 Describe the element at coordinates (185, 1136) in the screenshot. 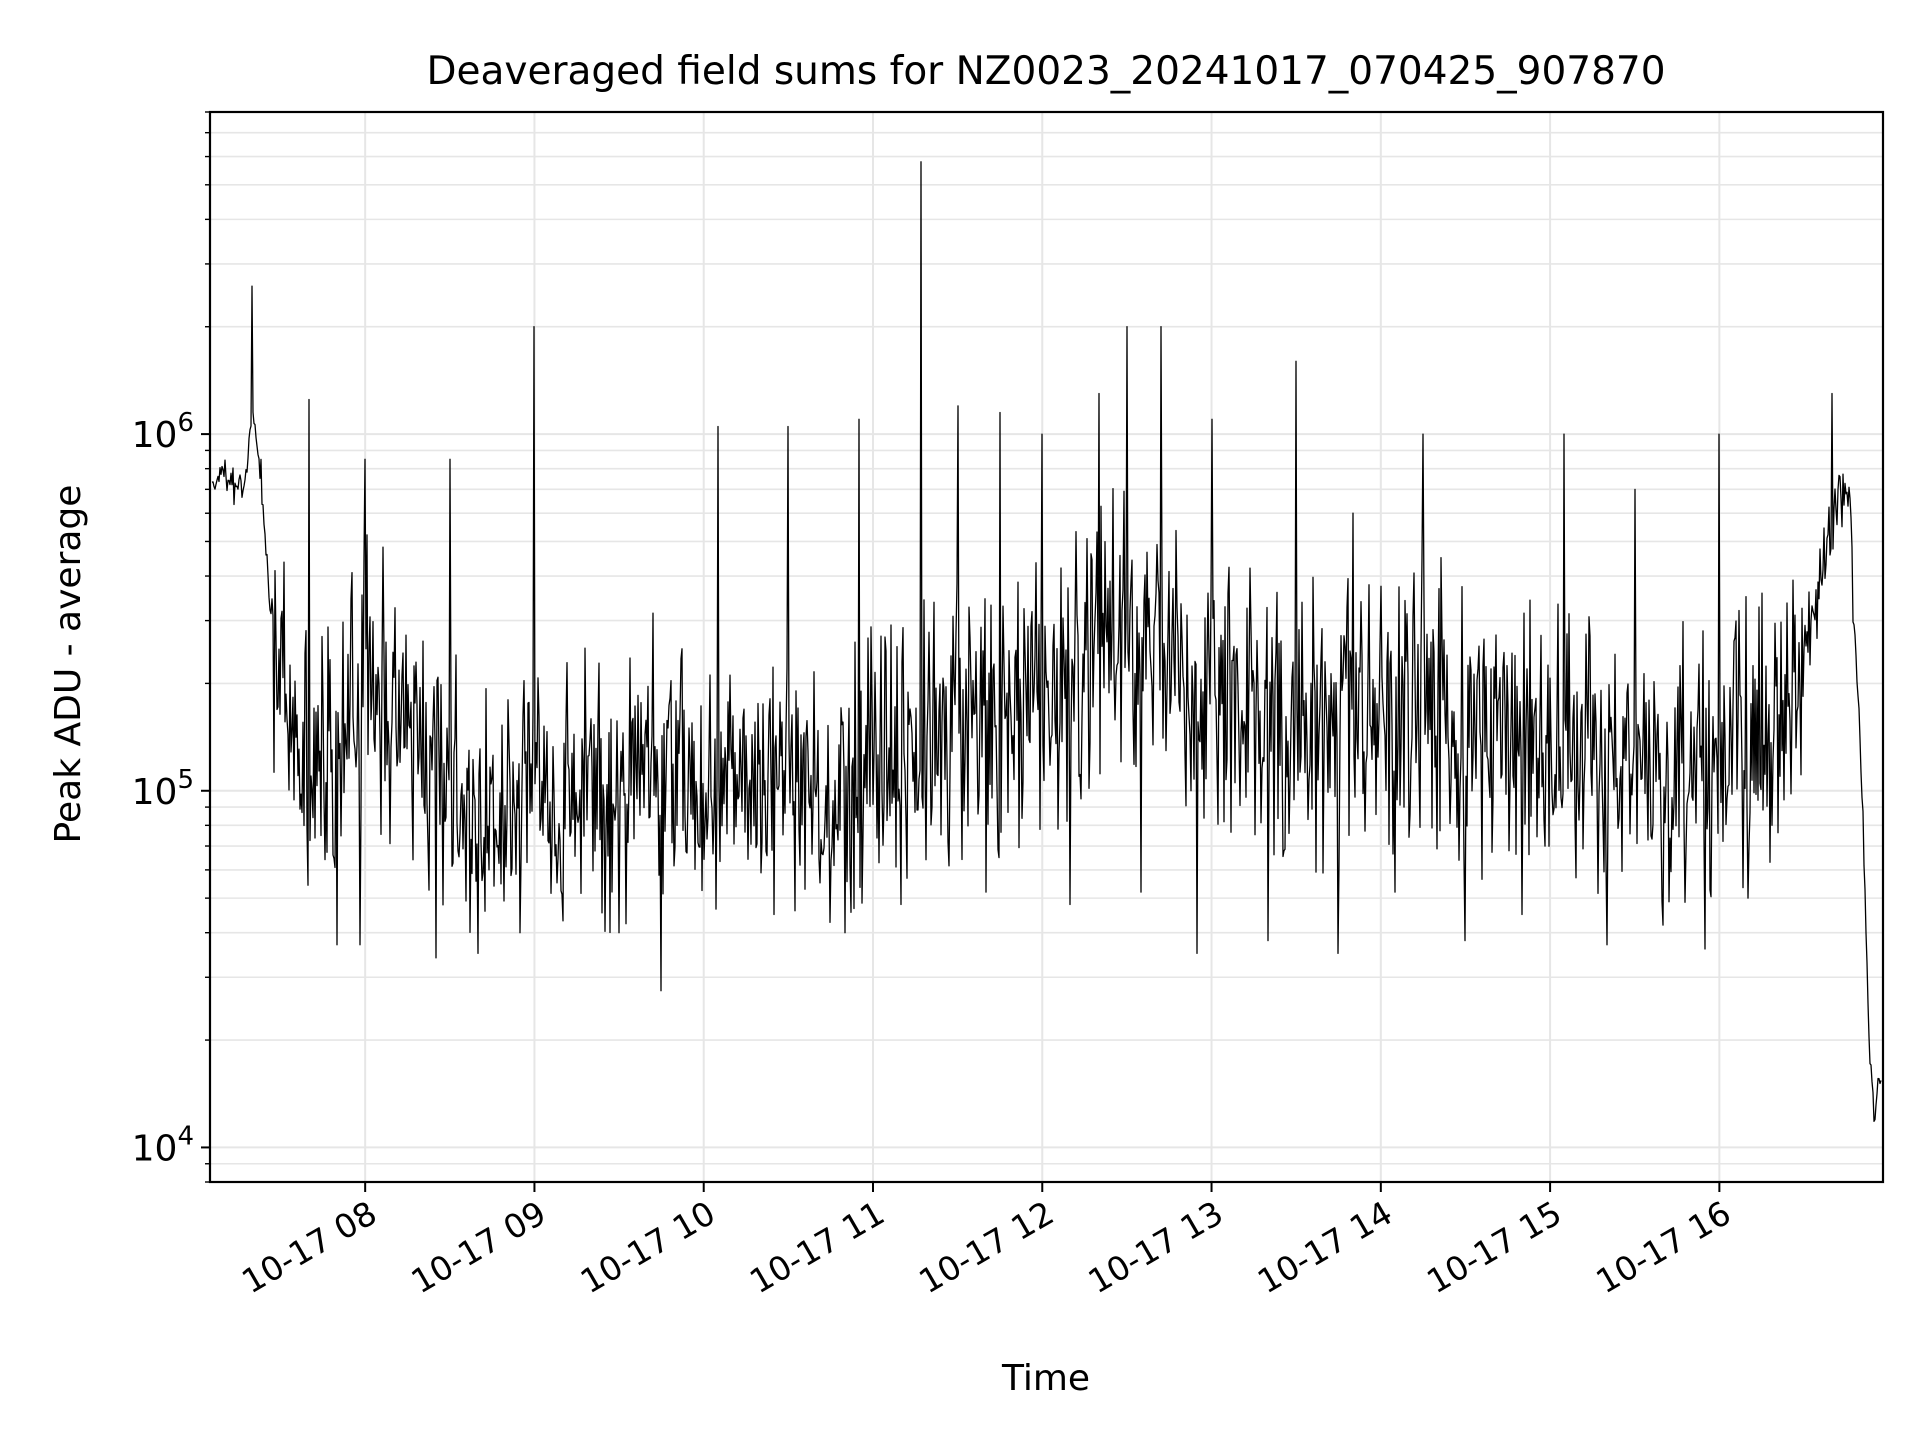

I see `y-tick-exponent: 4` at that location.